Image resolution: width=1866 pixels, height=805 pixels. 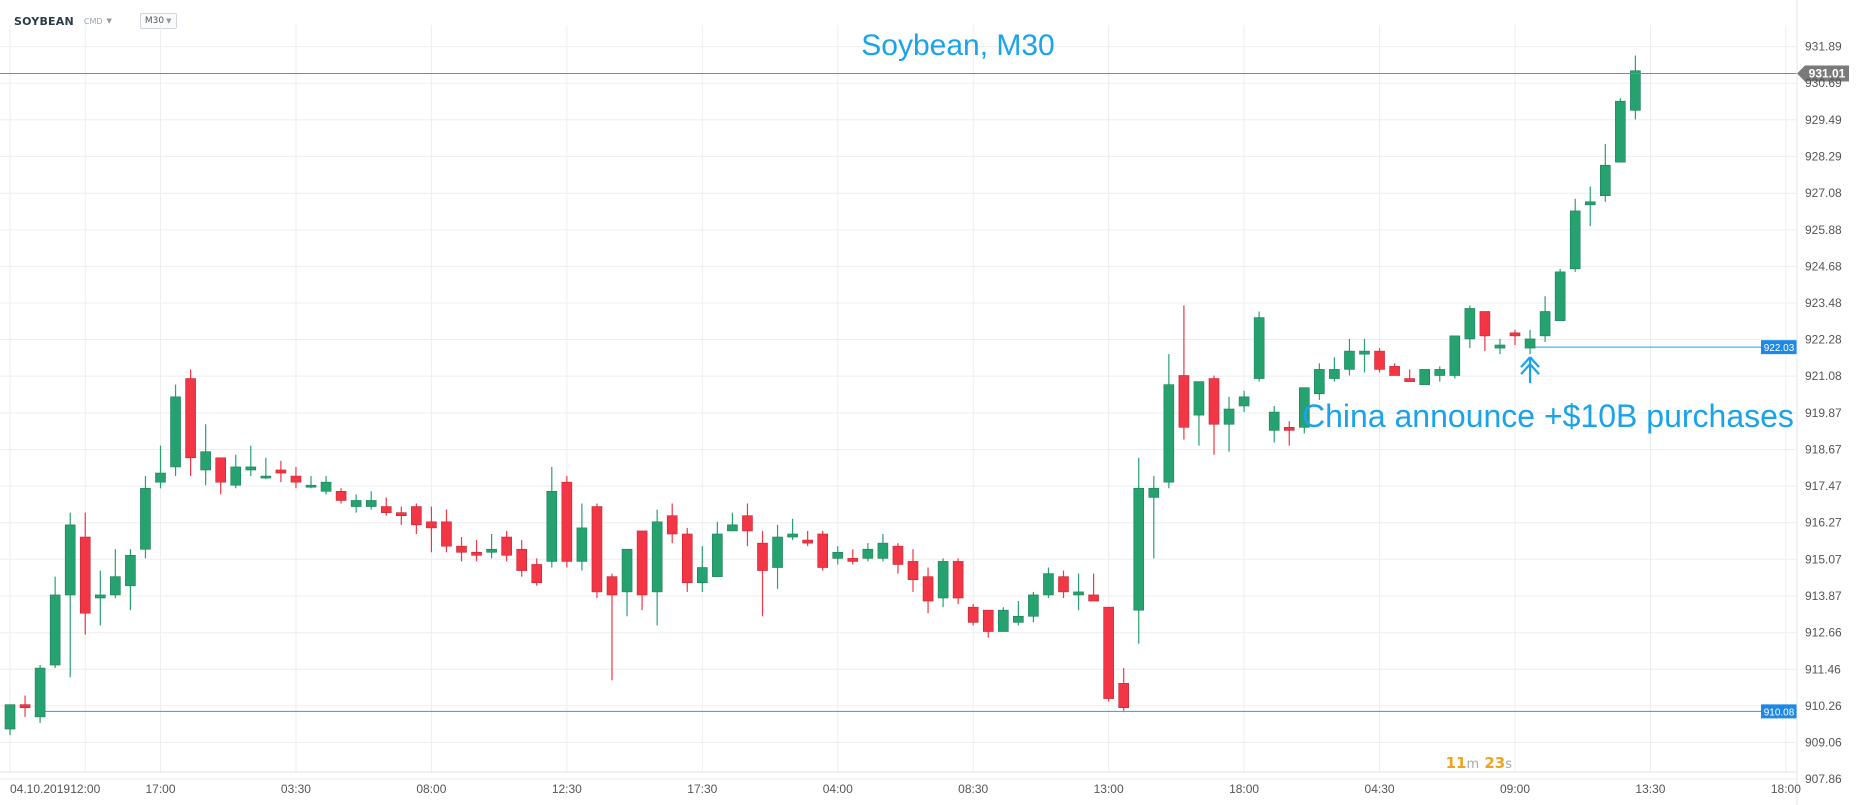 What do you see at coordinates (1823, 83) in the screenshot?
I see `y-tick-label: 930.69` at bounding box center [1823, 83].